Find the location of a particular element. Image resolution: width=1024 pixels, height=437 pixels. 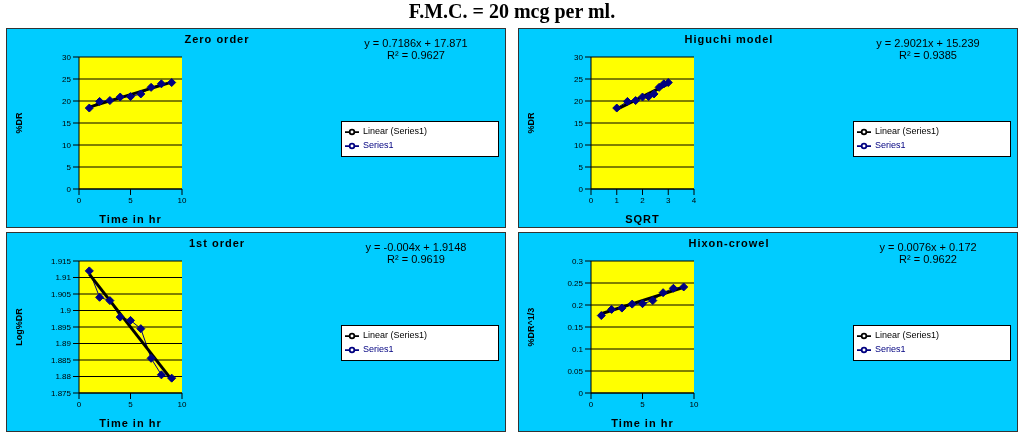

y-tick-label: 0.05 is located at coordinates (575, 371).